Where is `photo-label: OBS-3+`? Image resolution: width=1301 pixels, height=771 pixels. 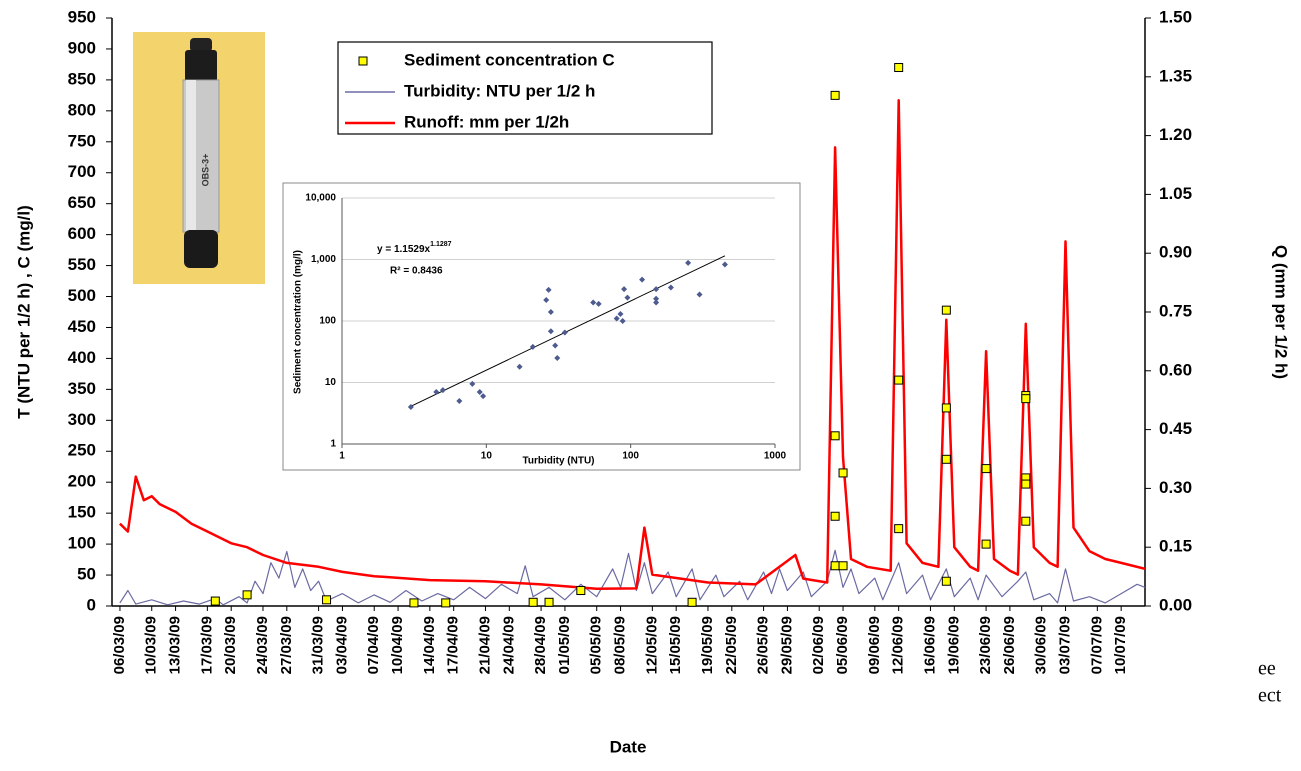 photo-label: OBS-3+ is located at coordinates (205, 170).